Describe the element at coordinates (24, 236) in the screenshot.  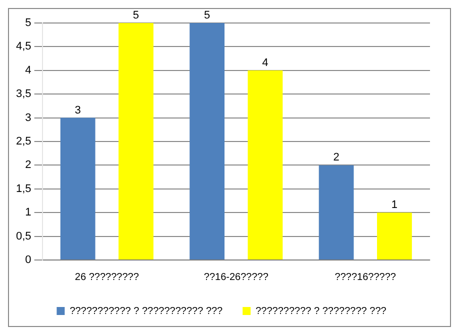
I see `y-tick-label: 0,5` at that location.